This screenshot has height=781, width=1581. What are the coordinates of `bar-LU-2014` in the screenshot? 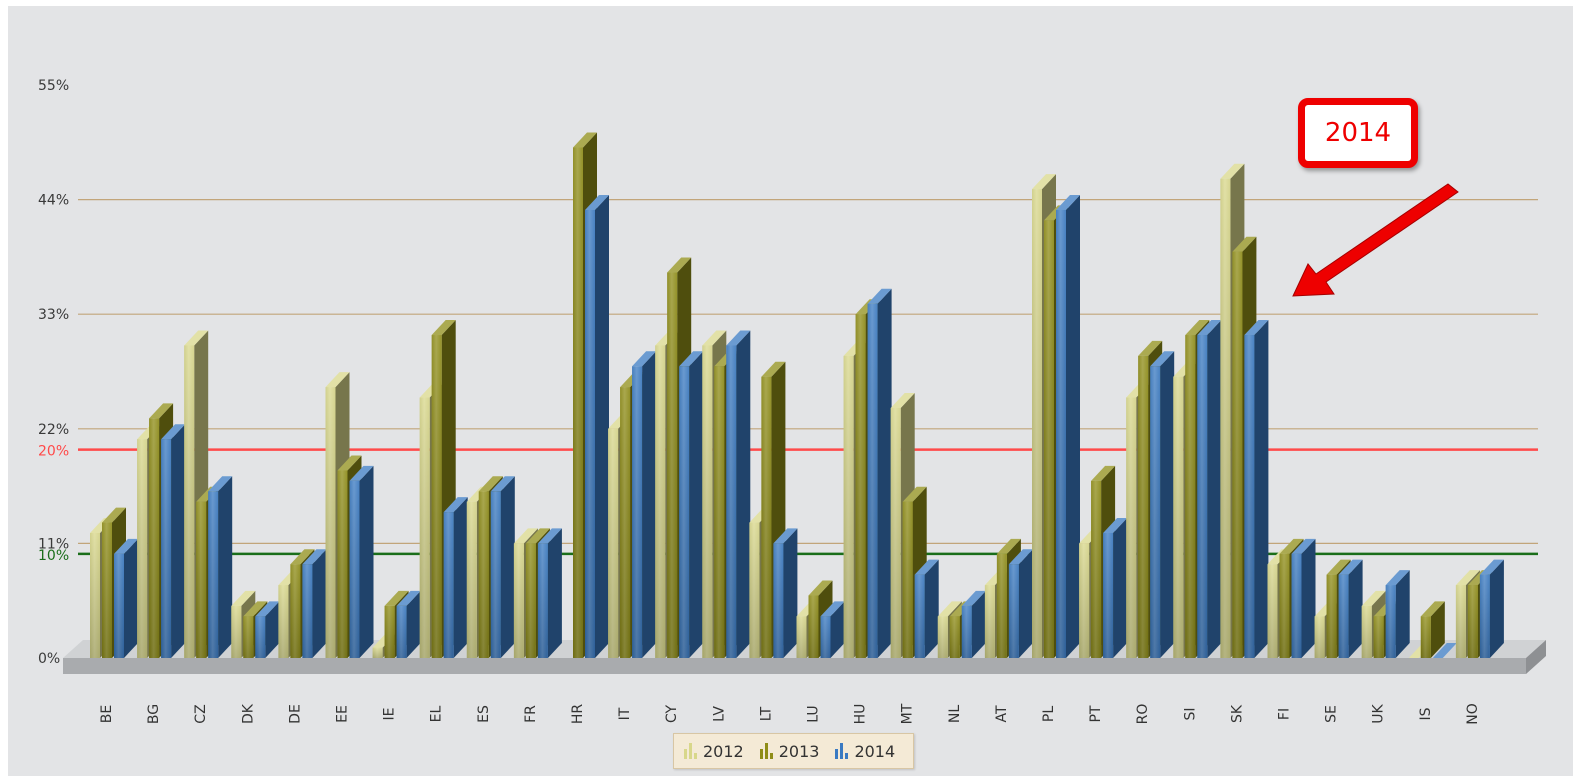 It's located at (832, 629).